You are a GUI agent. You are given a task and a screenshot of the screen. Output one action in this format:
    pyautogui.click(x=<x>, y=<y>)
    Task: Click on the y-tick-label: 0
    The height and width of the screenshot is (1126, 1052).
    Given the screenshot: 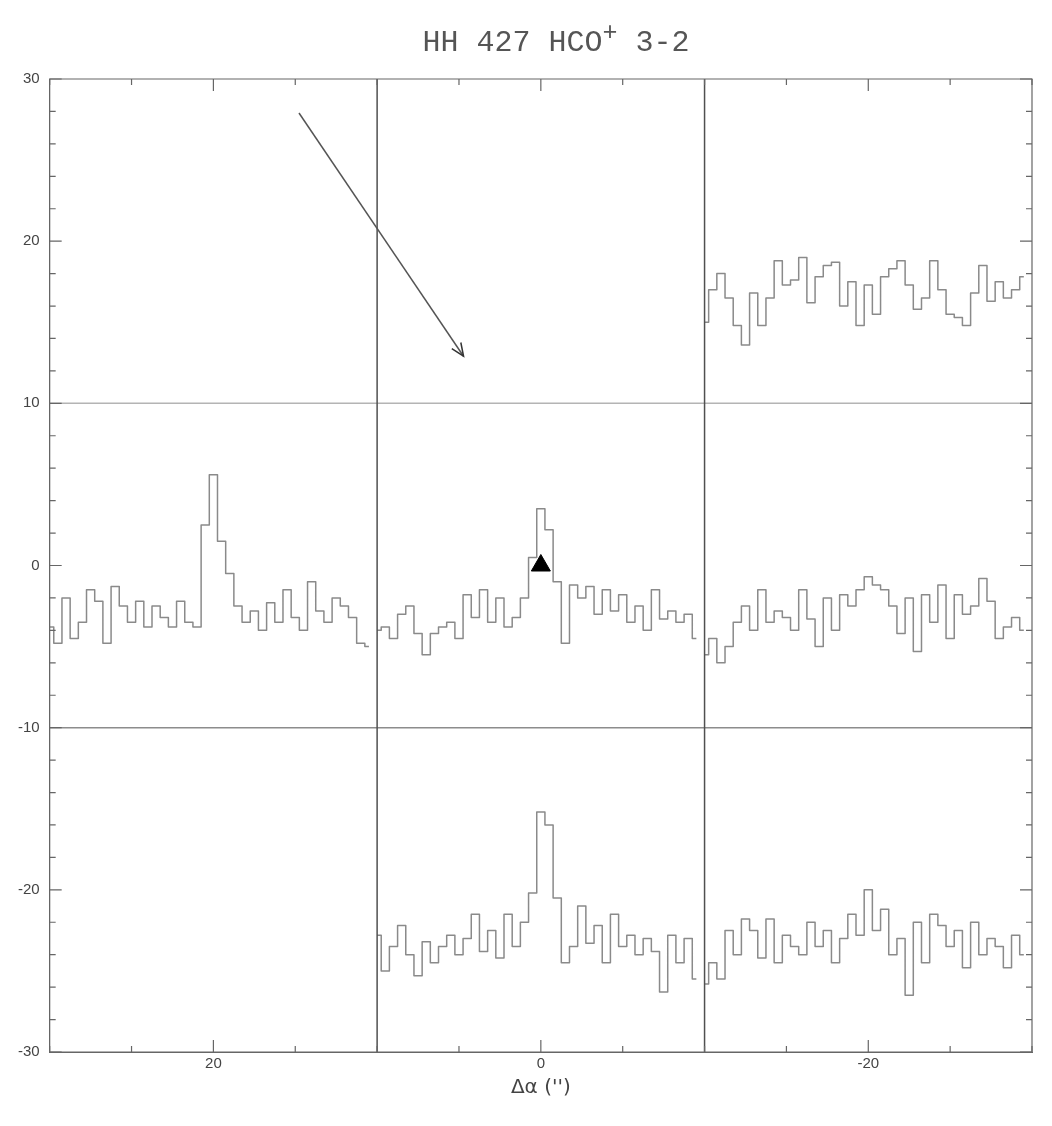 What is the action you would take?
    pyautogui.click(x=35, y=564)
    